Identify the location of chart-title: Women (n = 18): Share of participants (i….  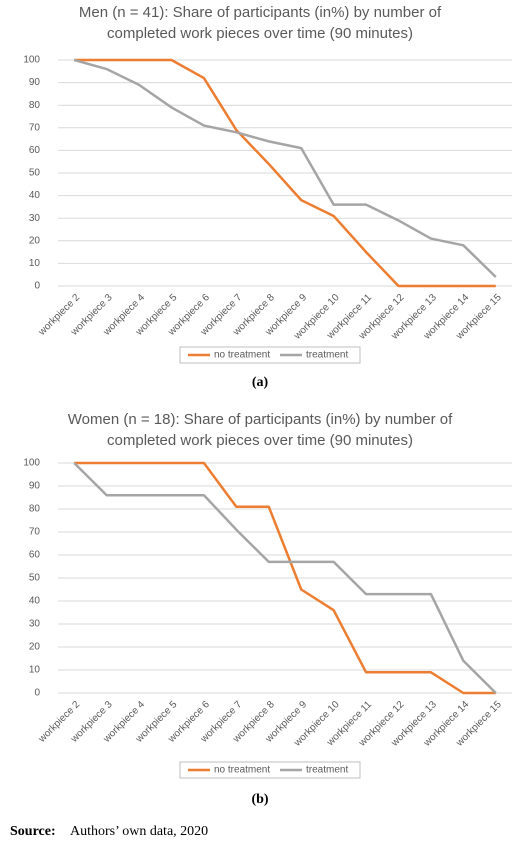
(260, 419).